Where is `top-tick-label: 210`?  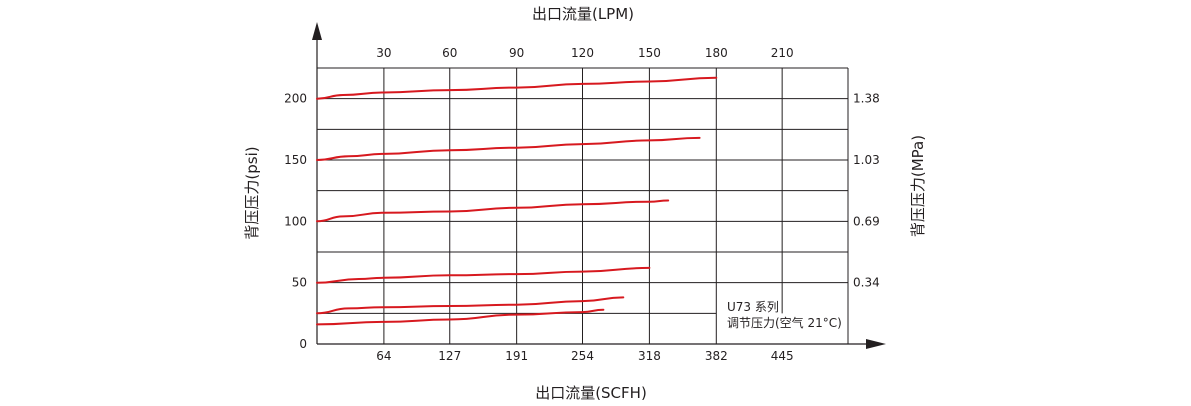
top-tick-label: 210 is located at coordinates (782, 53).